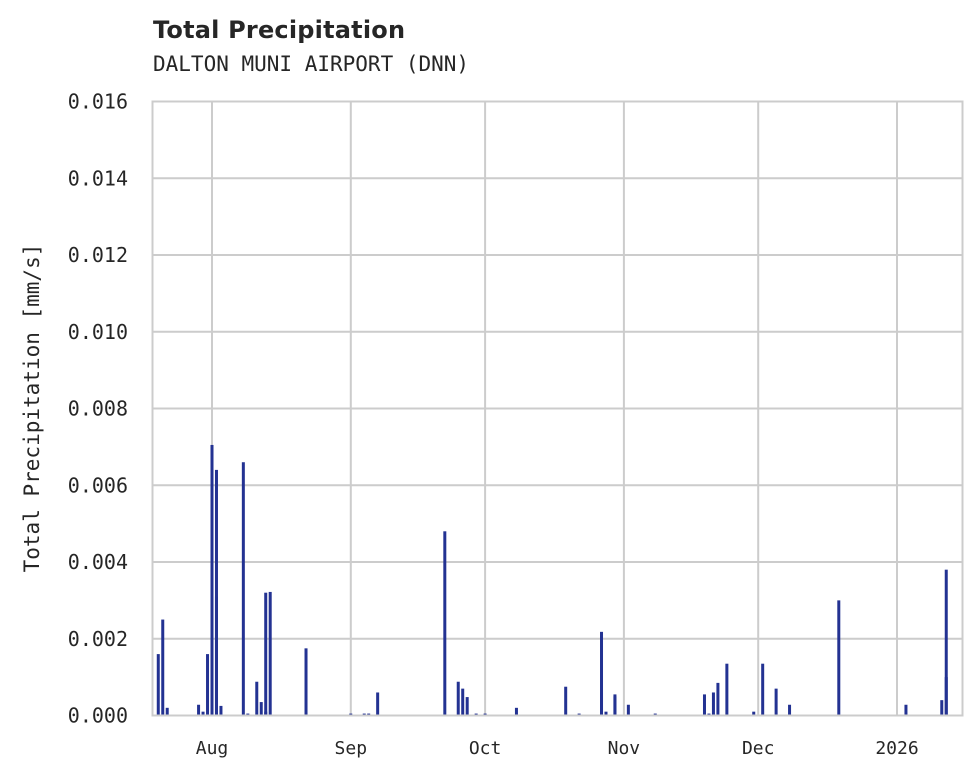  What do you see at coordinates (758, 748) in the screenshot?
I see `x-tick-label: Dec` at bounding box center [758, 748].